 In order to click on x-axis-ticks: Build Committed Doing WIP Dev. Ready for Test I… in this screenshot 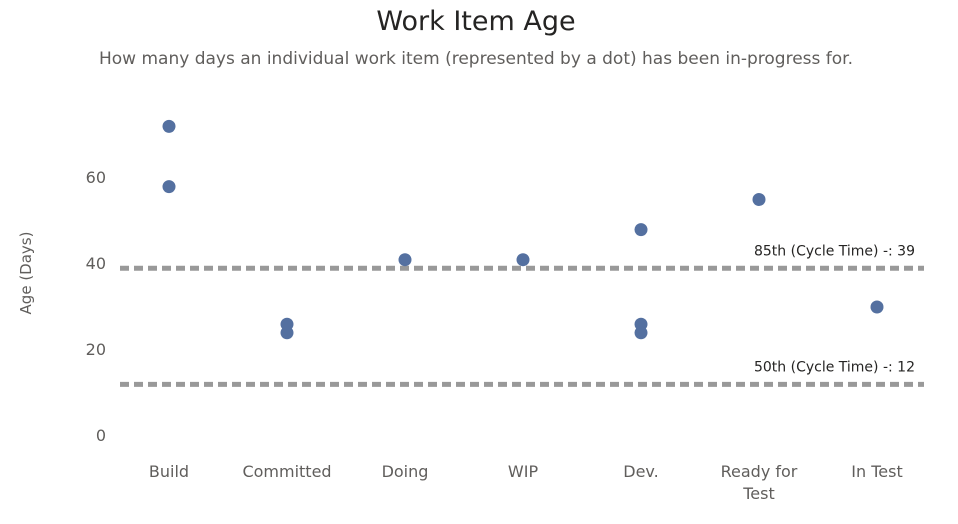, I will do `click(526, 482)`.